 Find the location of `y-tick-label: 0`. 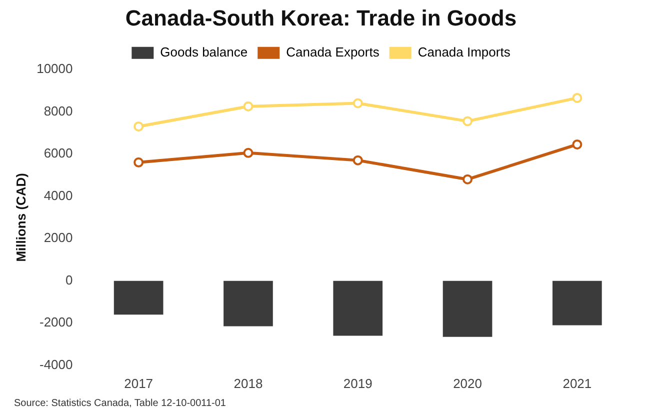

y-tick-label: 0 is located at coordinates (69, 280).